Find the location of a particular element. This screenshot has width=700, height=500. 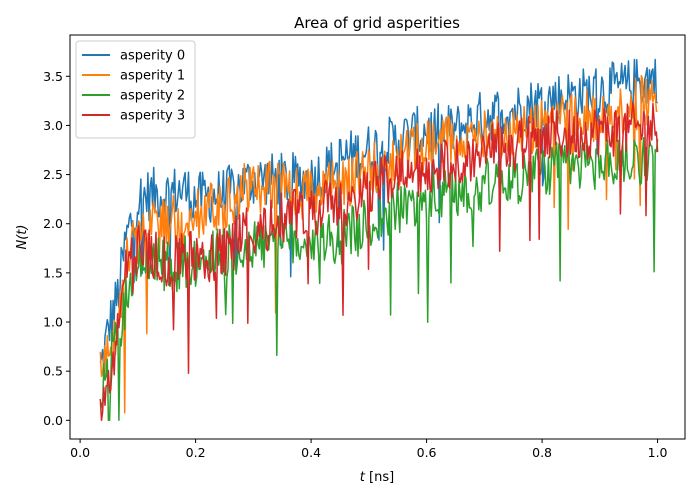

legend-box is located at coordinates (135, 89).